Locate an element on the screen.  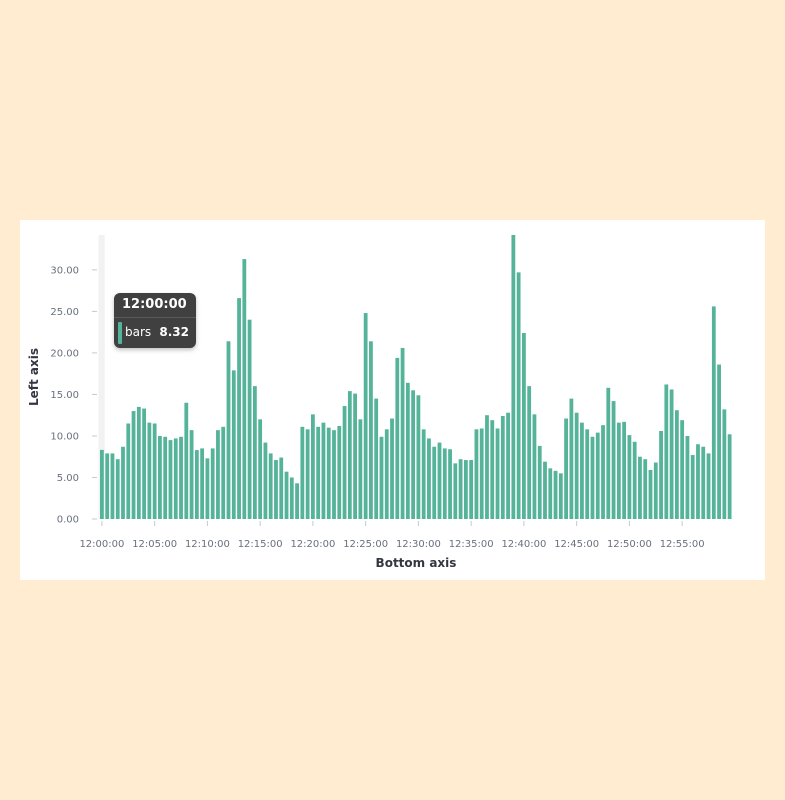
tooltip-series-name: bars is located at coordinates (138, 332).